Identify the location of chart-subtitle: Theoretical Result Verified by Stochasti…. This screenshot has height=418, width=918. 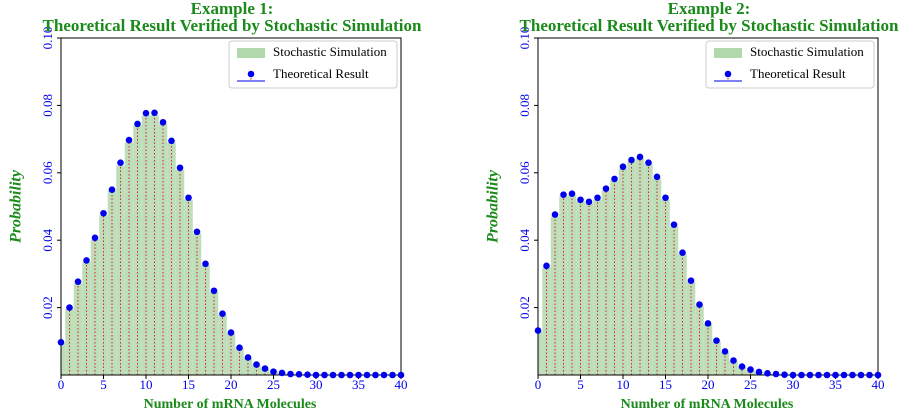
(709, 25).